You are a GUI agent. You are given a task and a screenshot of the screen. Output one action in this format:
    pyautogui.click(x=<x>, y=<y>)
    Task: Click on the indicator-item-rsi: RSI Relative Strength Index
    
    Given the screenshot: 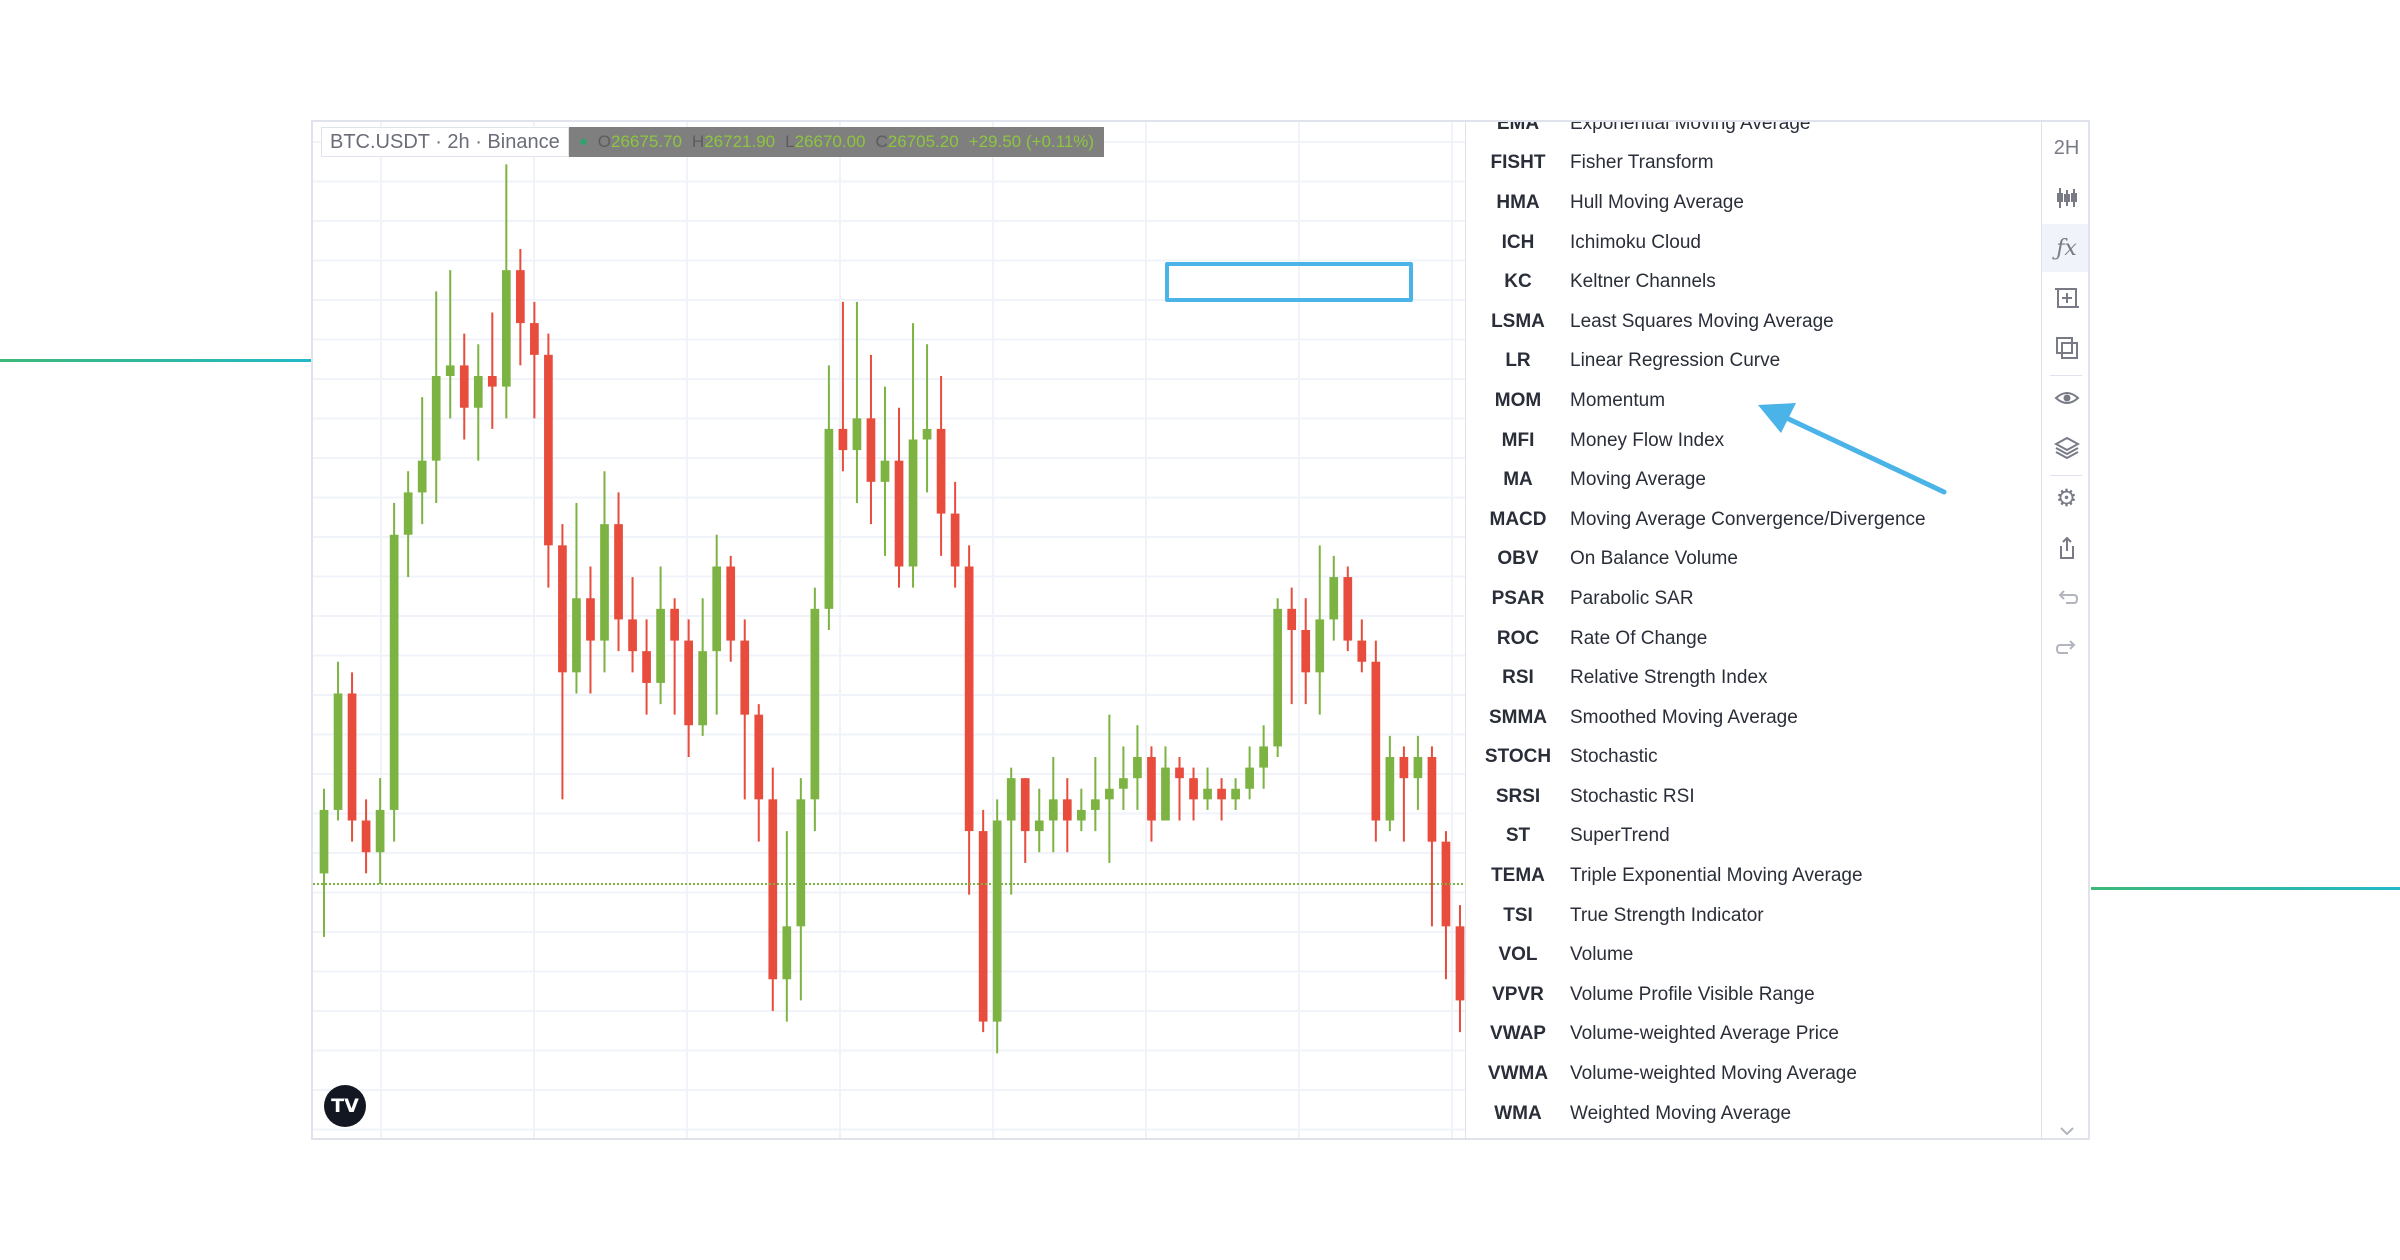 What is the action you would take?
    pyautogui.click(x=1753, y=678)
    